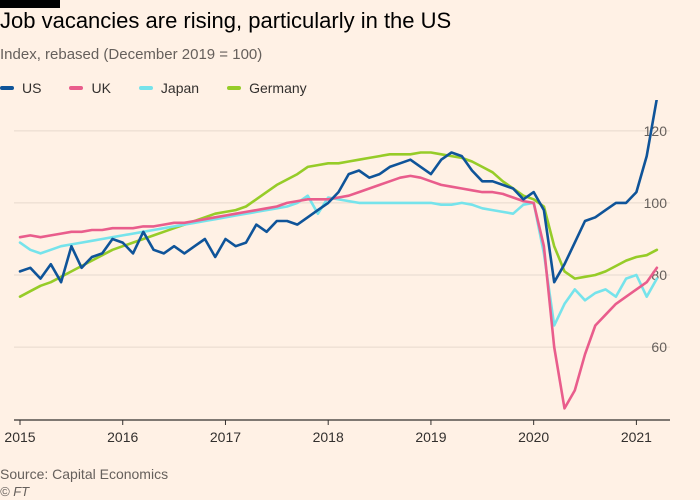 Image resolution: width=700 pixels, height=500 pixels. Describe the element at coordinates (533, 437) in the screenshot. I see `x-tick-label: 2020` at that location.